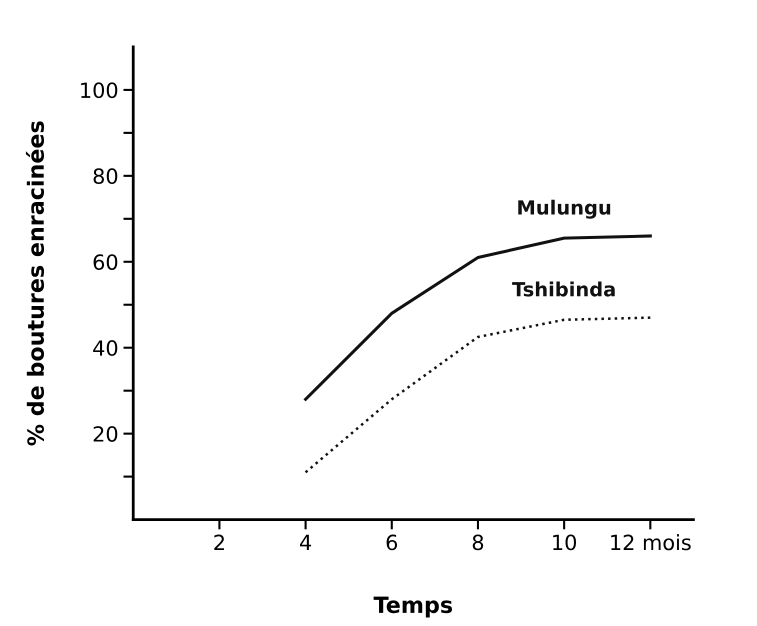 This screenshot has height=626, width=757. What do you see at coordinates (413, 607) in the screenshot?
I see `x-axis-title: Temps` at bounding box center [413, 607].